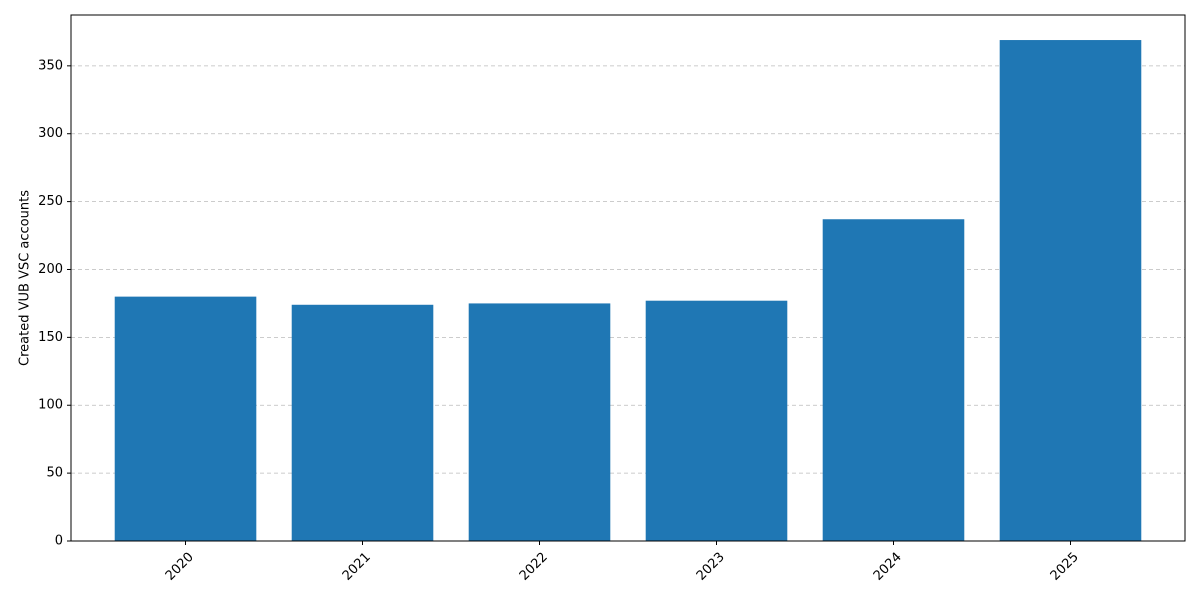 The height and width of the screenshot is (600, 1200). What do you see at coordinates (59, 541) in the screenshot?
I see `y-tick-label: 0` at bounding box center [59, 541].